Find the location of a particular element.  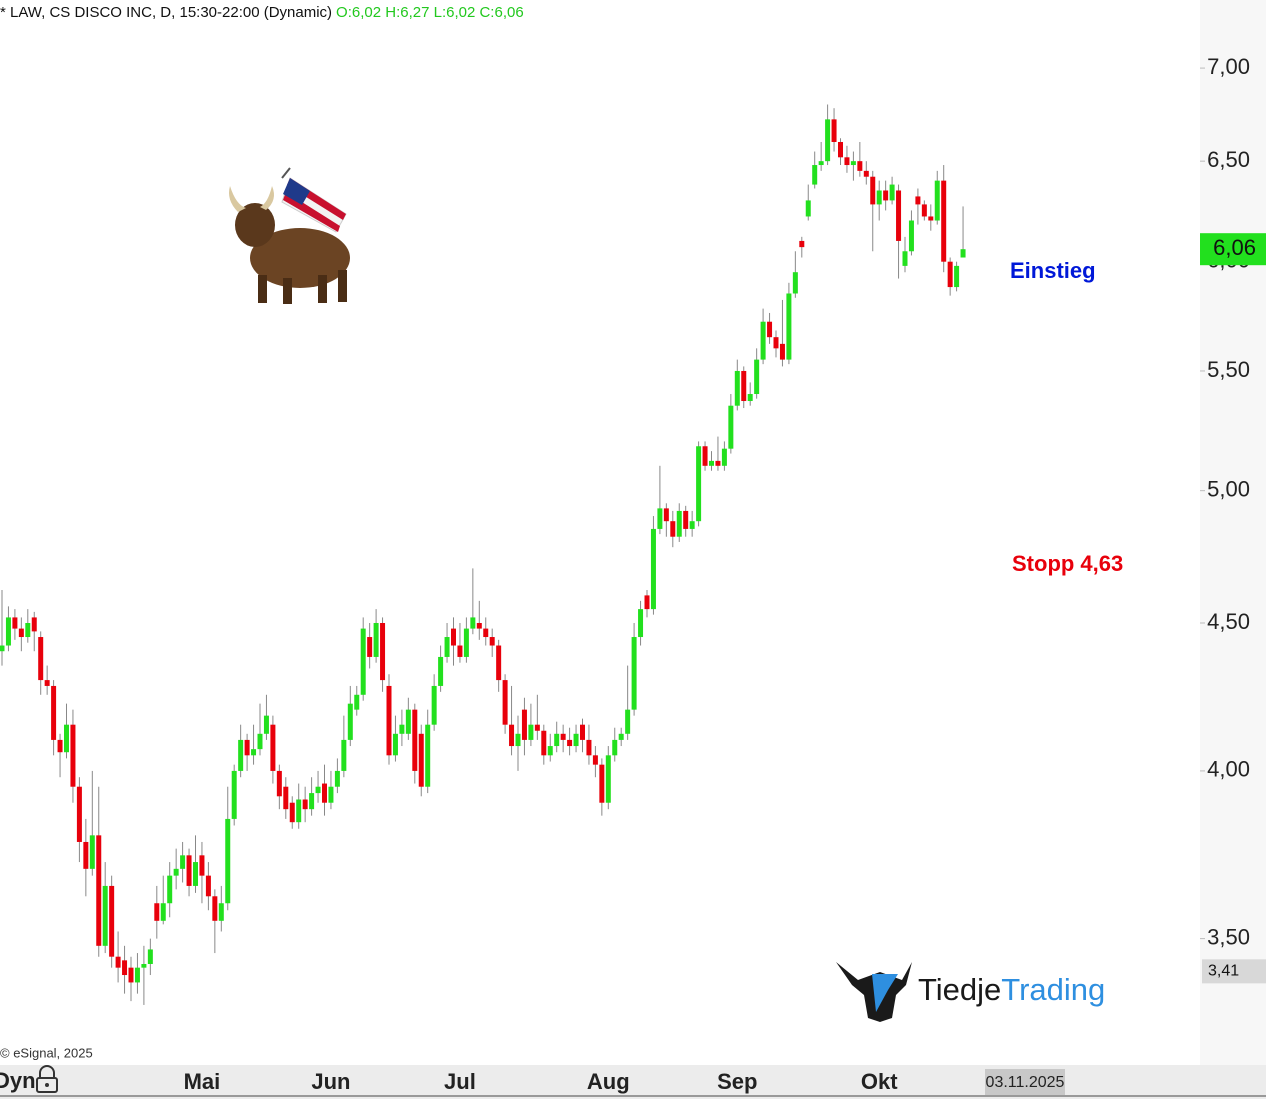

price-axis-panel is located at coordinates (1233, 532).